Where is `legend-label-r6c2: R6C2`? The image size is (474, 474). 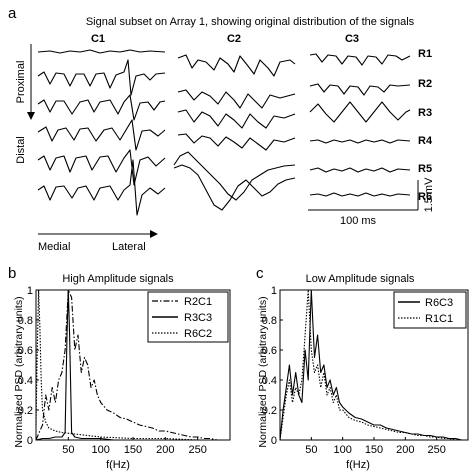
legend-label-r6c2: R6C2 is located at coordinates (198, 334).